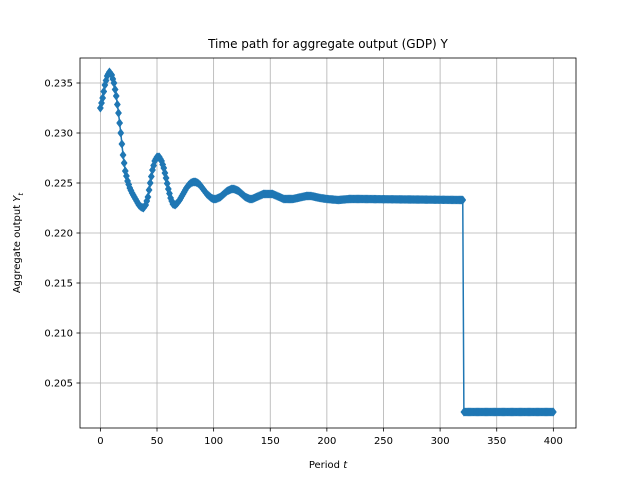  I want to click on x-tick-label: 100, so click(213, 441).